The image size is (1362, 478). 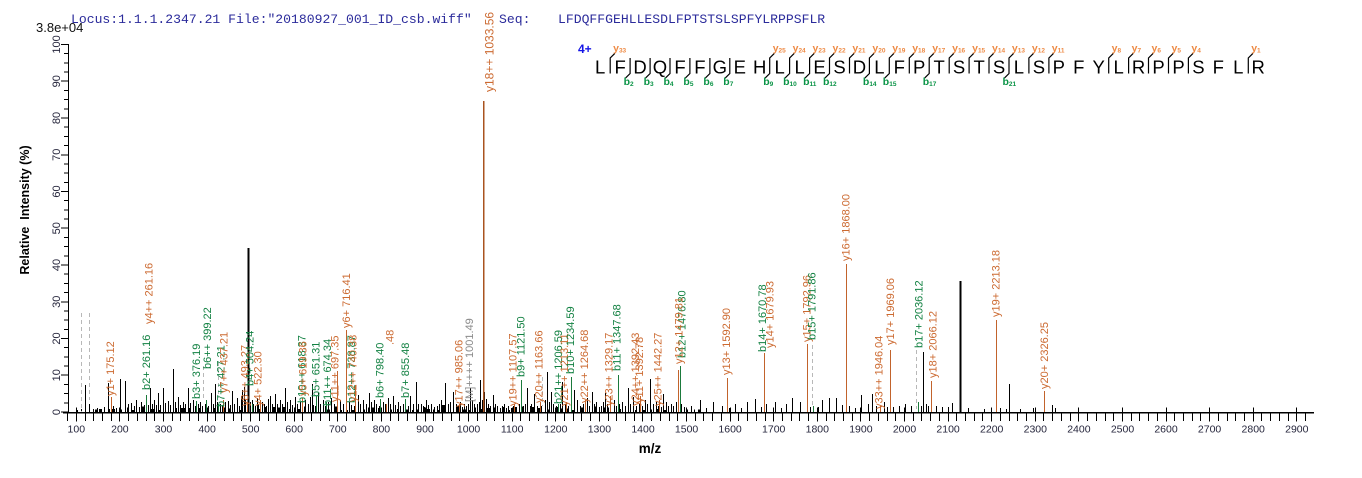 I want to click on svg-text: 1600, so click(x=730, y=430).